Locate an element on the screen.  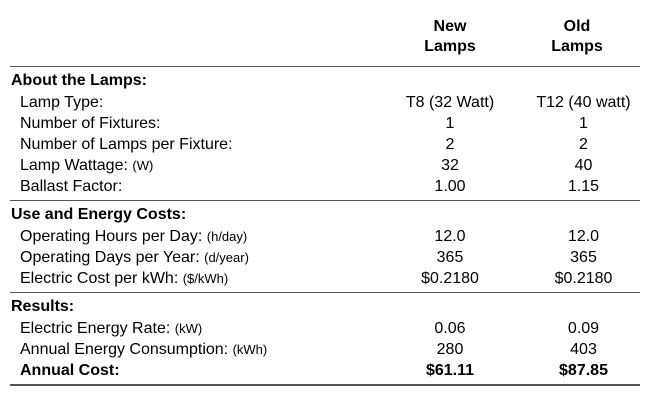
row-label: Annual Cost: is located at coordinates (195, 371).